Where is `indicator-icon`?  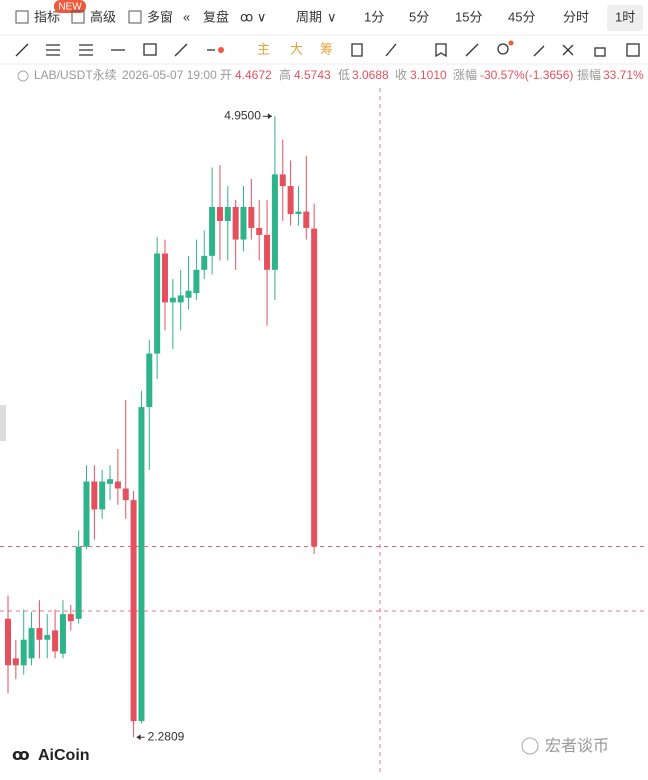
indicator-icon is located at coordinates (22, 17).